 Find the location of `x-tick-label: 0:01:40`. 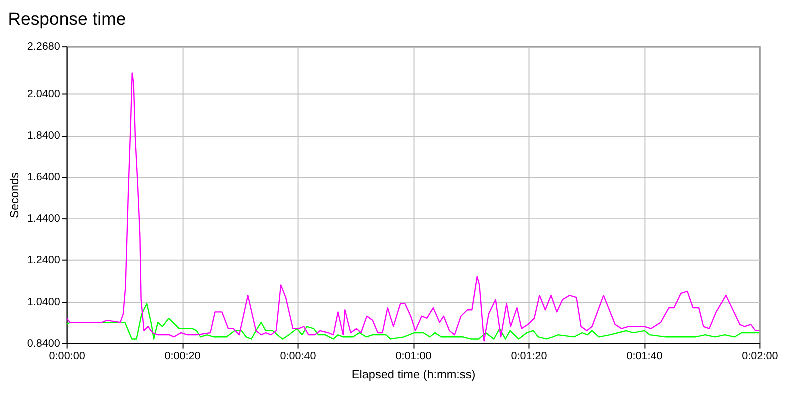

x-tick-label: 0:01:40 is located at coordinates (644, 356).